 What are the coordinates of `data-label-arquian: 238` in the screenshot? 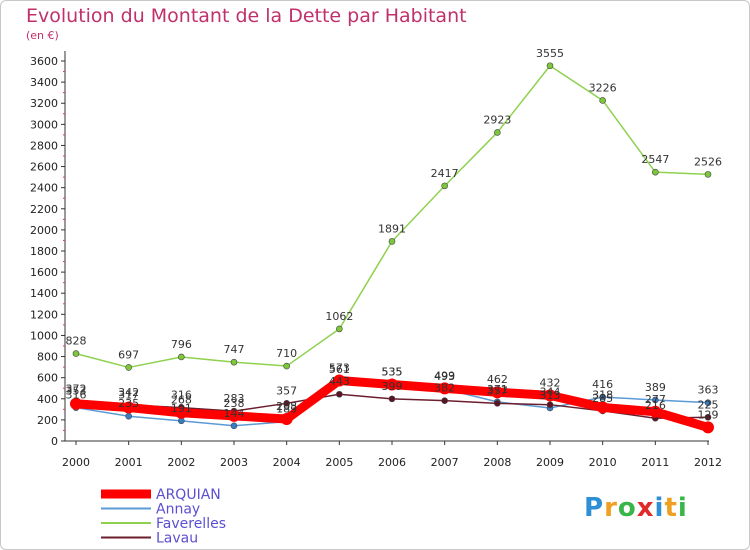 It's located at (234, 403).